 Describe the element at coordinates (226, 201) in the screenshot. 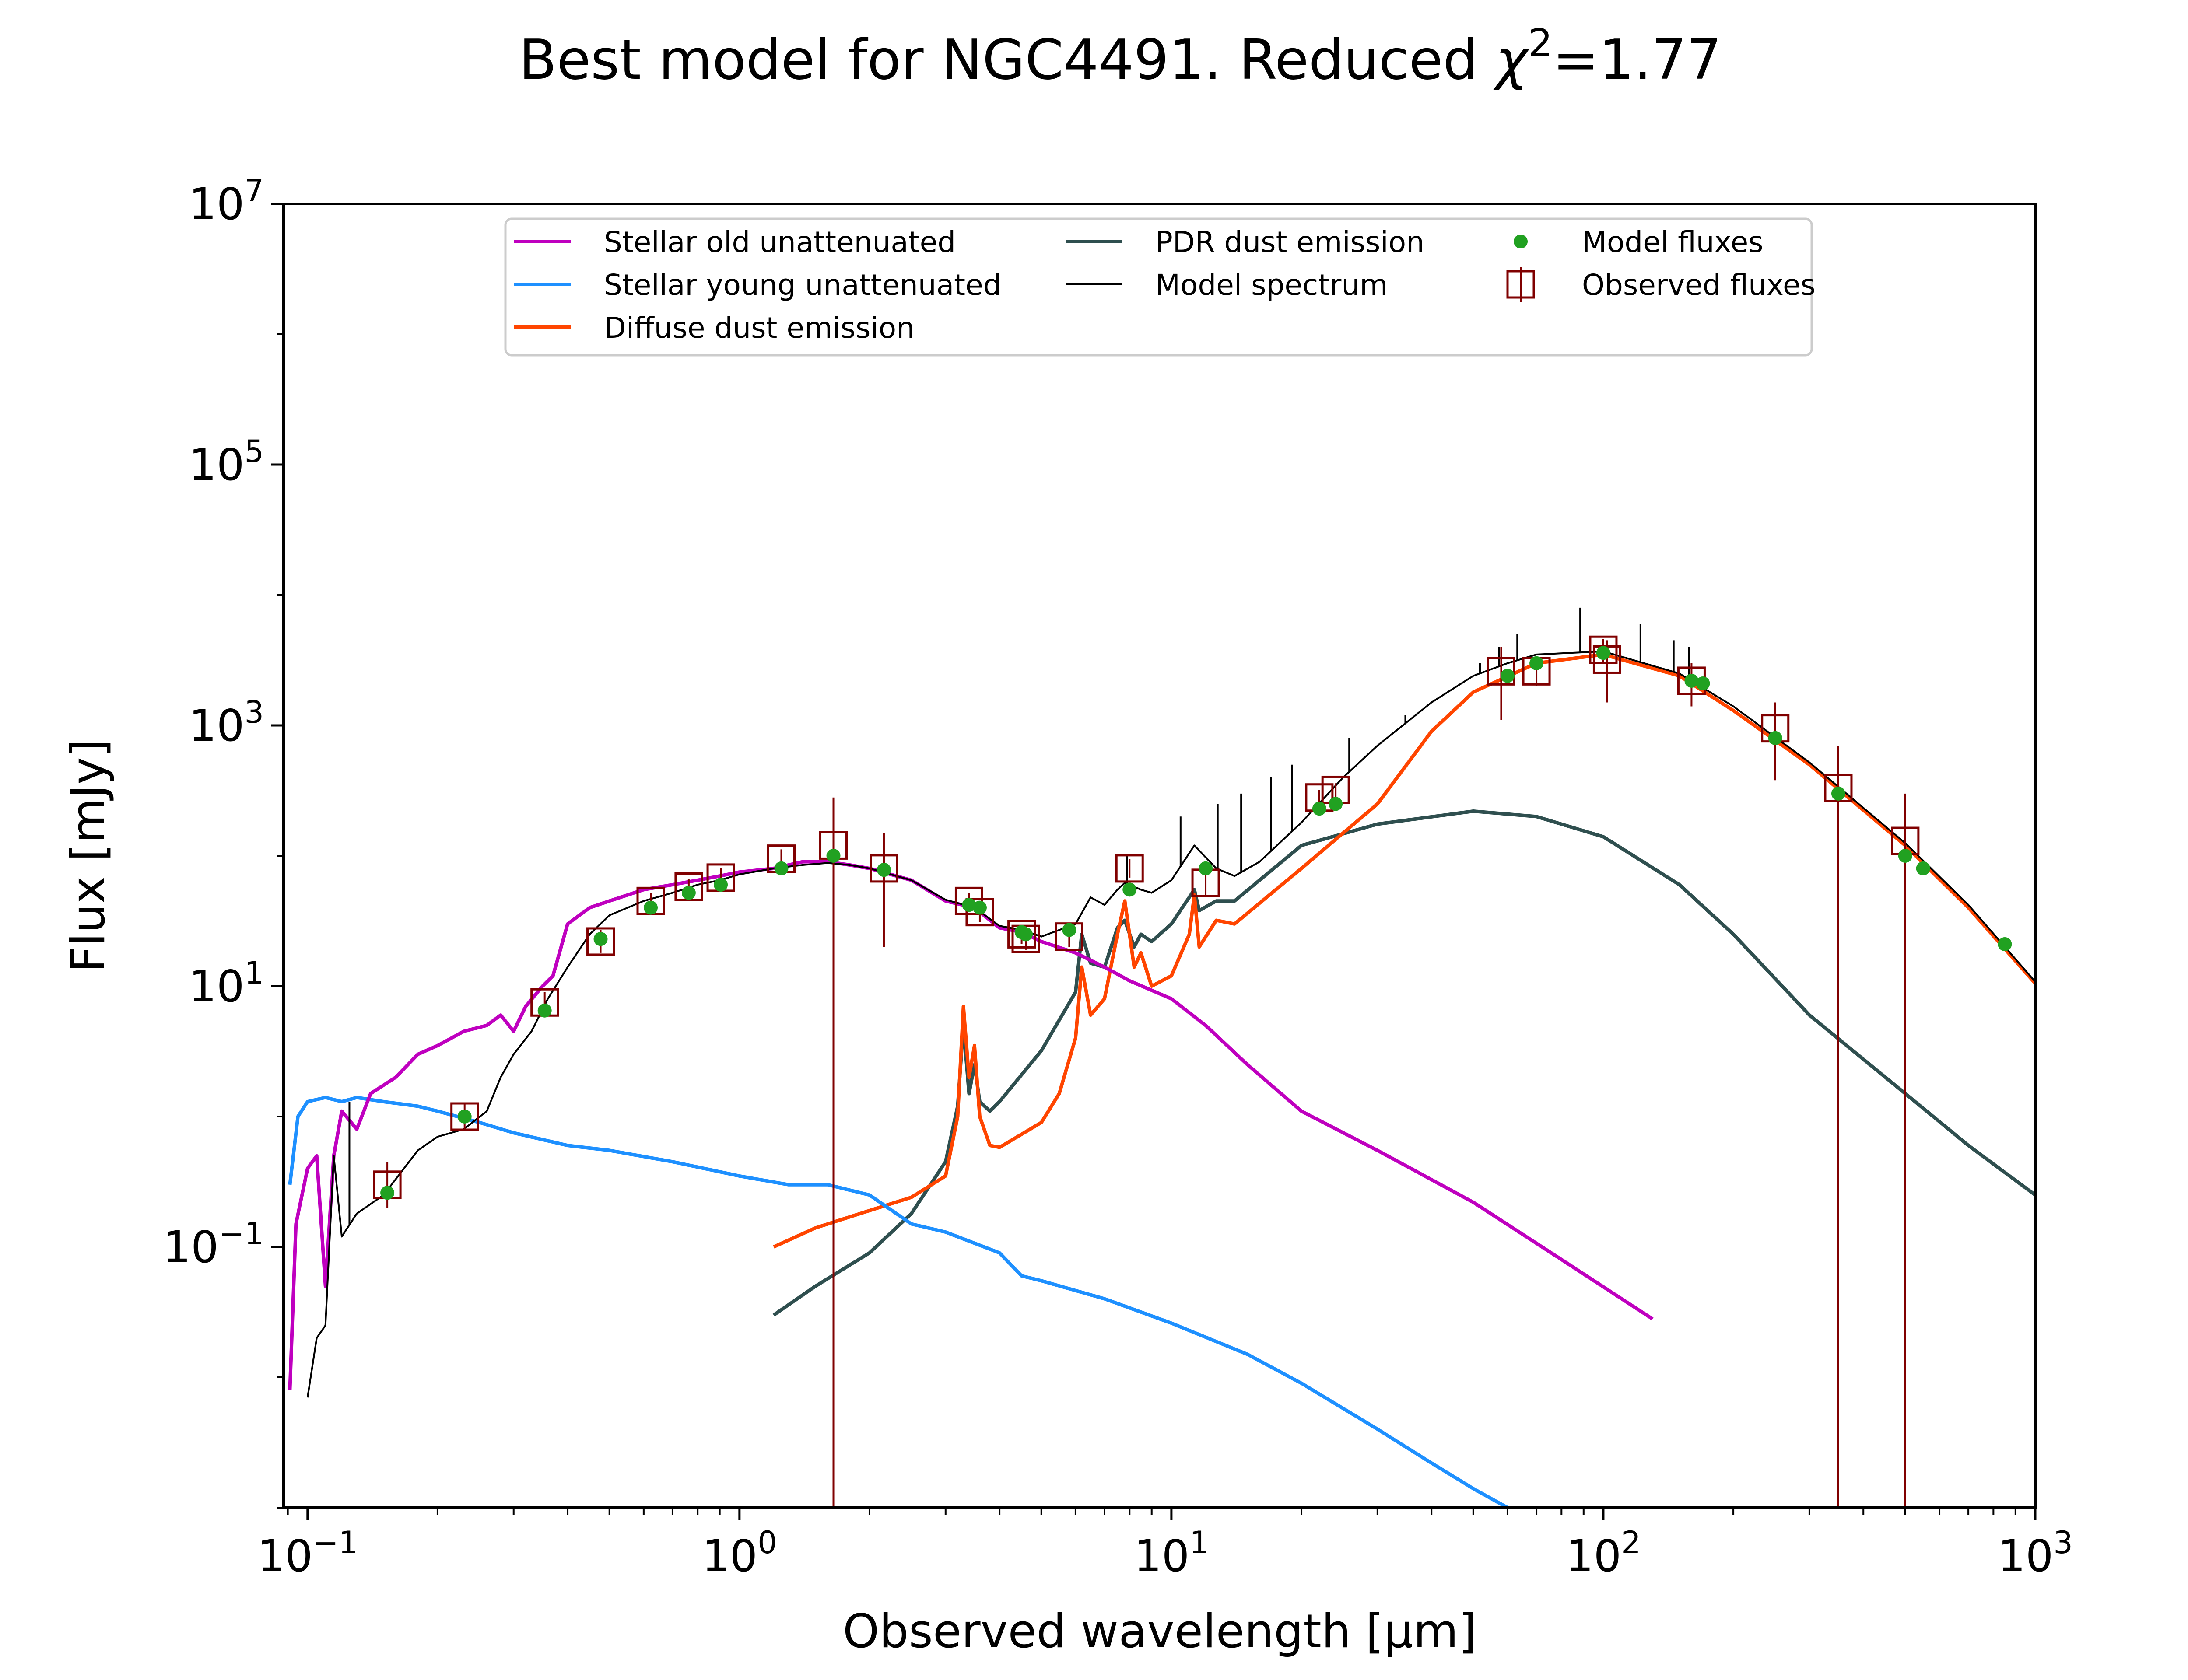

I see `y-tick-label: 10⁷` at that location.